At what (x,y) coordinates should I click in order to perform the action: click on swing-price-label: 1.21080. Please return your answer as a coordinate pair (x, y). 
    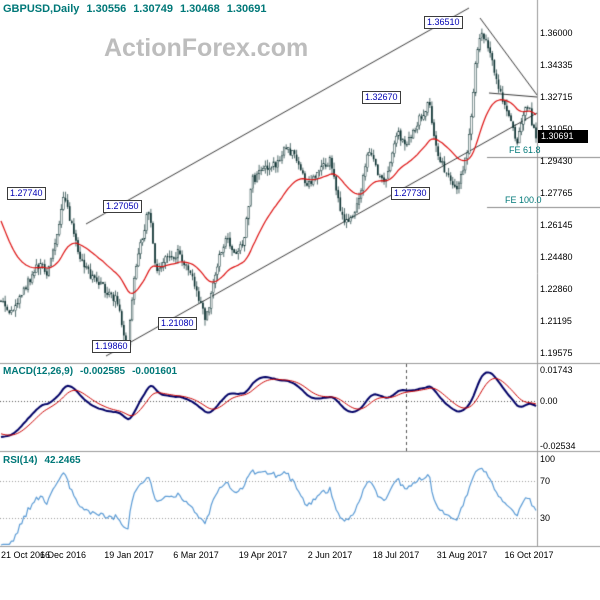
    Looking at the image, I should click on (177, 323).